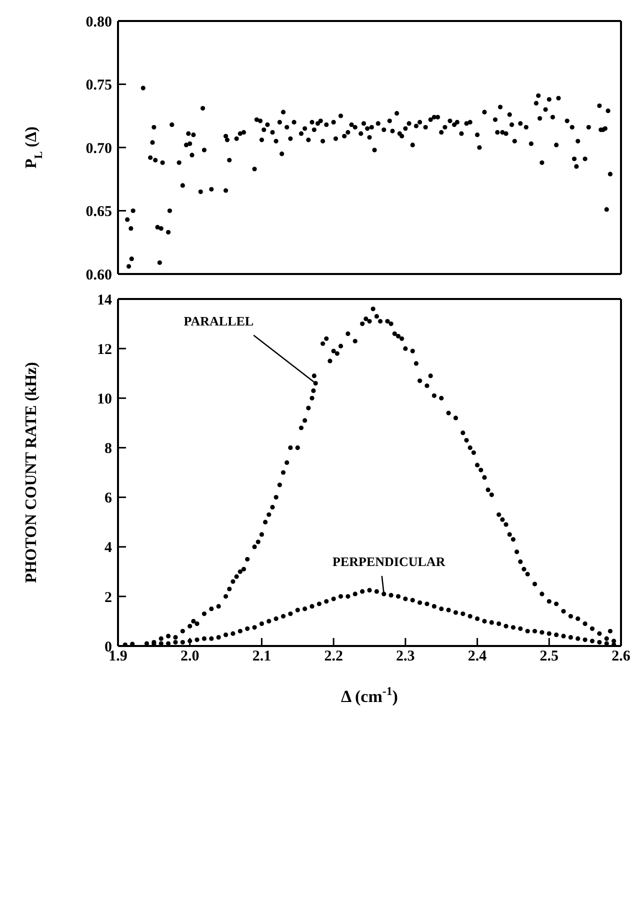  I want to click on x-tick-label: 2.0, so click(190, 656).